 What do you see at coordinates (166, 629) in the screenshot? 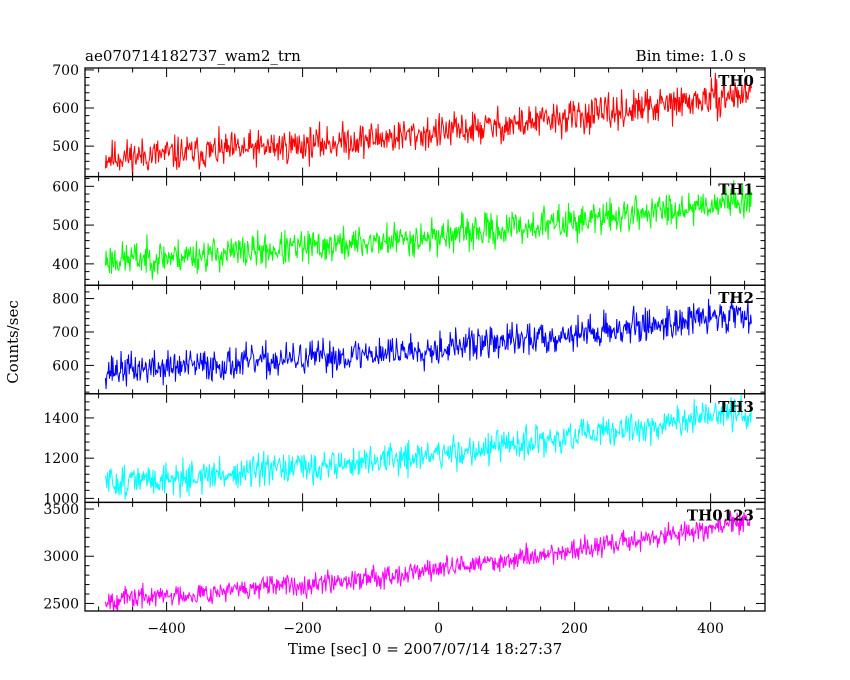
I see `x-tick-label: −400` at bounding box center [166, 629].